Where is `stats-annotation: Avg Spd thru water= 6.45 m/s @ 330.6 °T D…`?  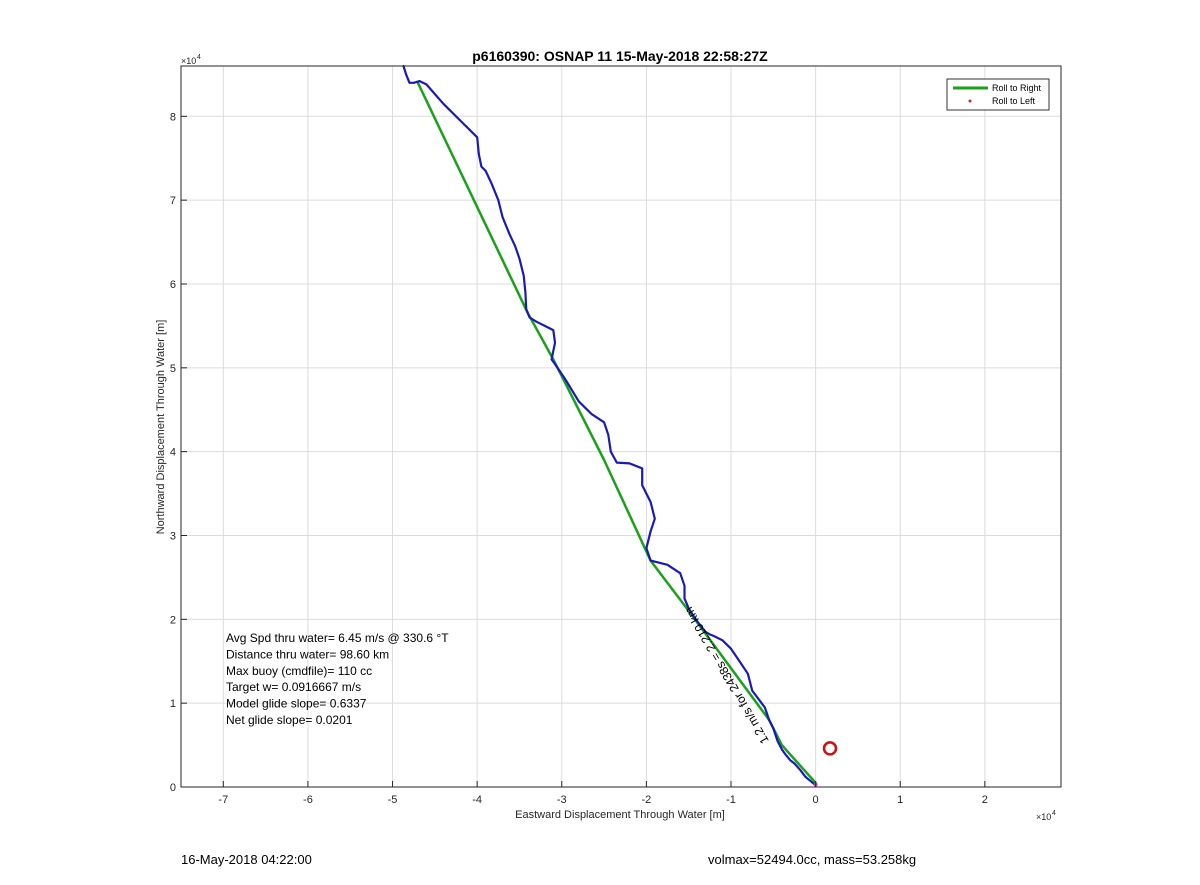 stats-annotation: Avg Spd thru water= 6.45 m/s @ 330.6 °T D… is located at coordinates (337, 679).